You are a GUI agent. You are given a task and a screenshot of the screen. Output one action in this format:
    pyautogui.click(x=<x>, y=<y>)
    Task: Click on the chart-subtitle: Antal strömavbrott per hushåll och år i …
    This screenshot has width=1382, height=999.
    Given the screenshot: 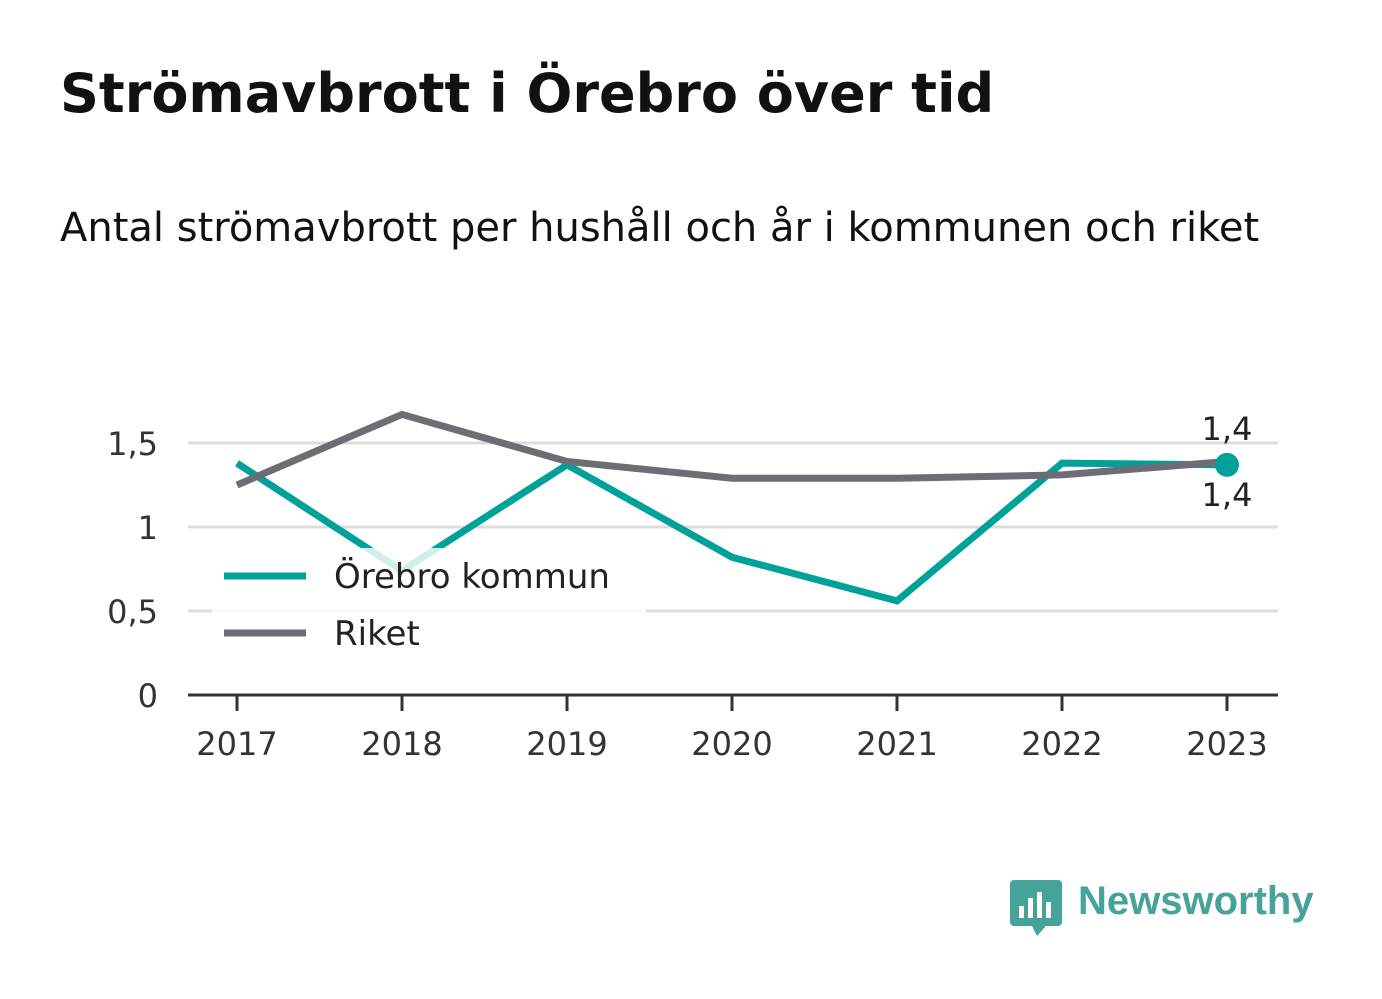 What is the action you would take?
    pyautogui.click(x=660, y=228)
    